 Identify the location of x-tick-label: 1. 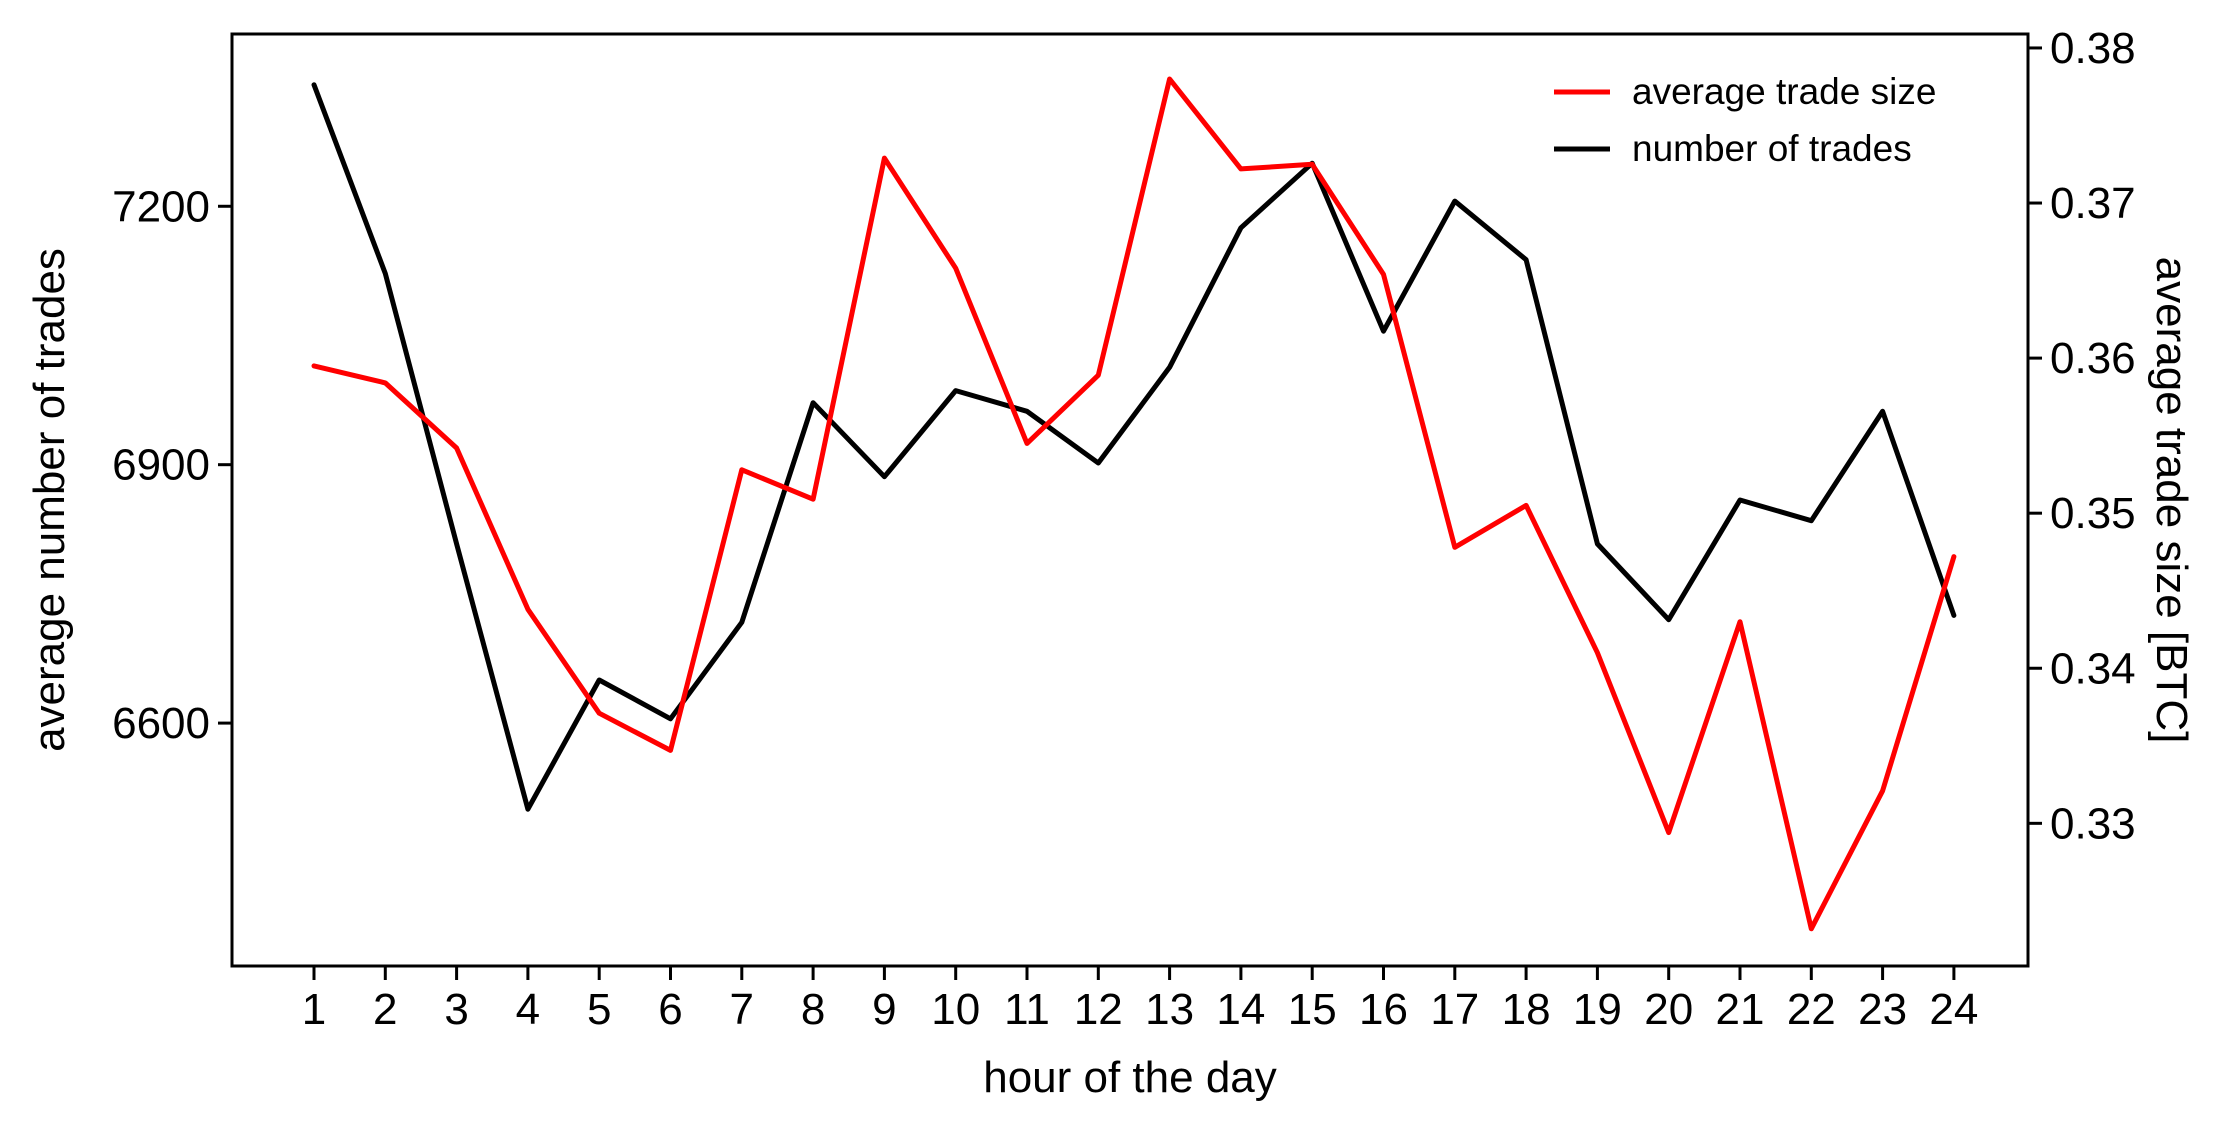
(314, 1009).